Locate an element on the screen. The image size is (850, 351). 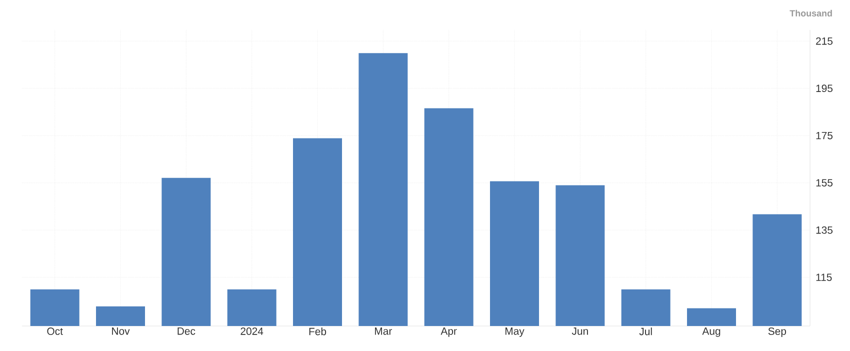
y-tick-label: 135 is located at coordinates (824, 230).